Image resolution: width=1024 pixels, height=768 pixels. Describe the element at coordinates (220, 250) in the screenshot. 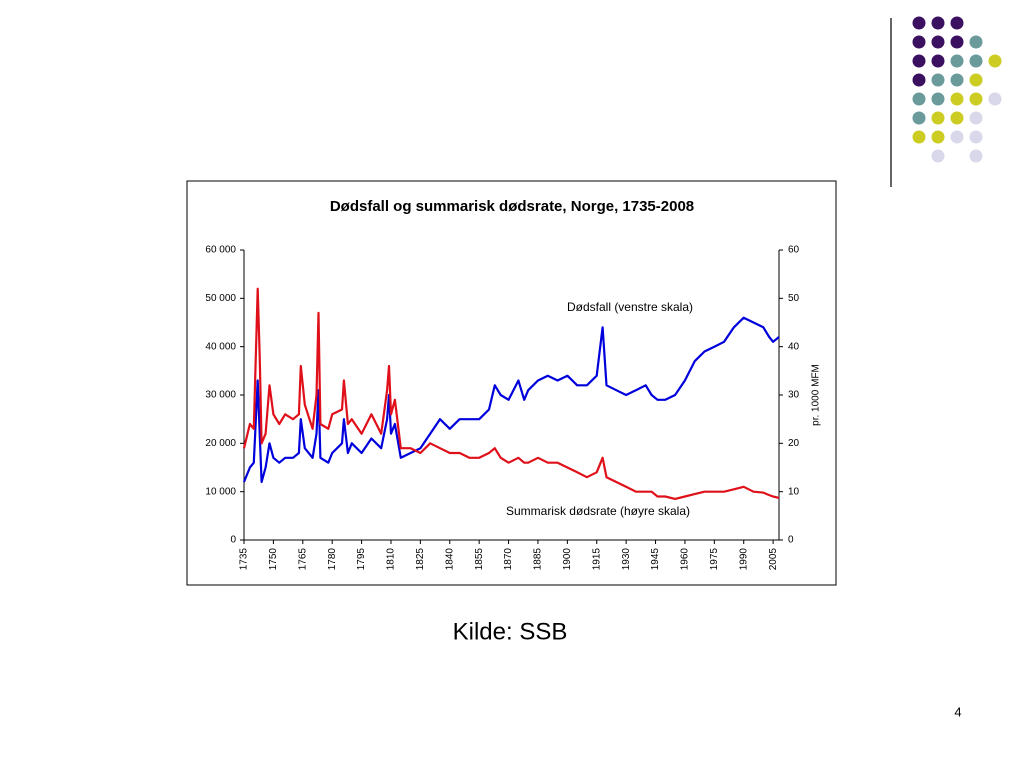

I see `y-tick-label: 60 000` at that location.